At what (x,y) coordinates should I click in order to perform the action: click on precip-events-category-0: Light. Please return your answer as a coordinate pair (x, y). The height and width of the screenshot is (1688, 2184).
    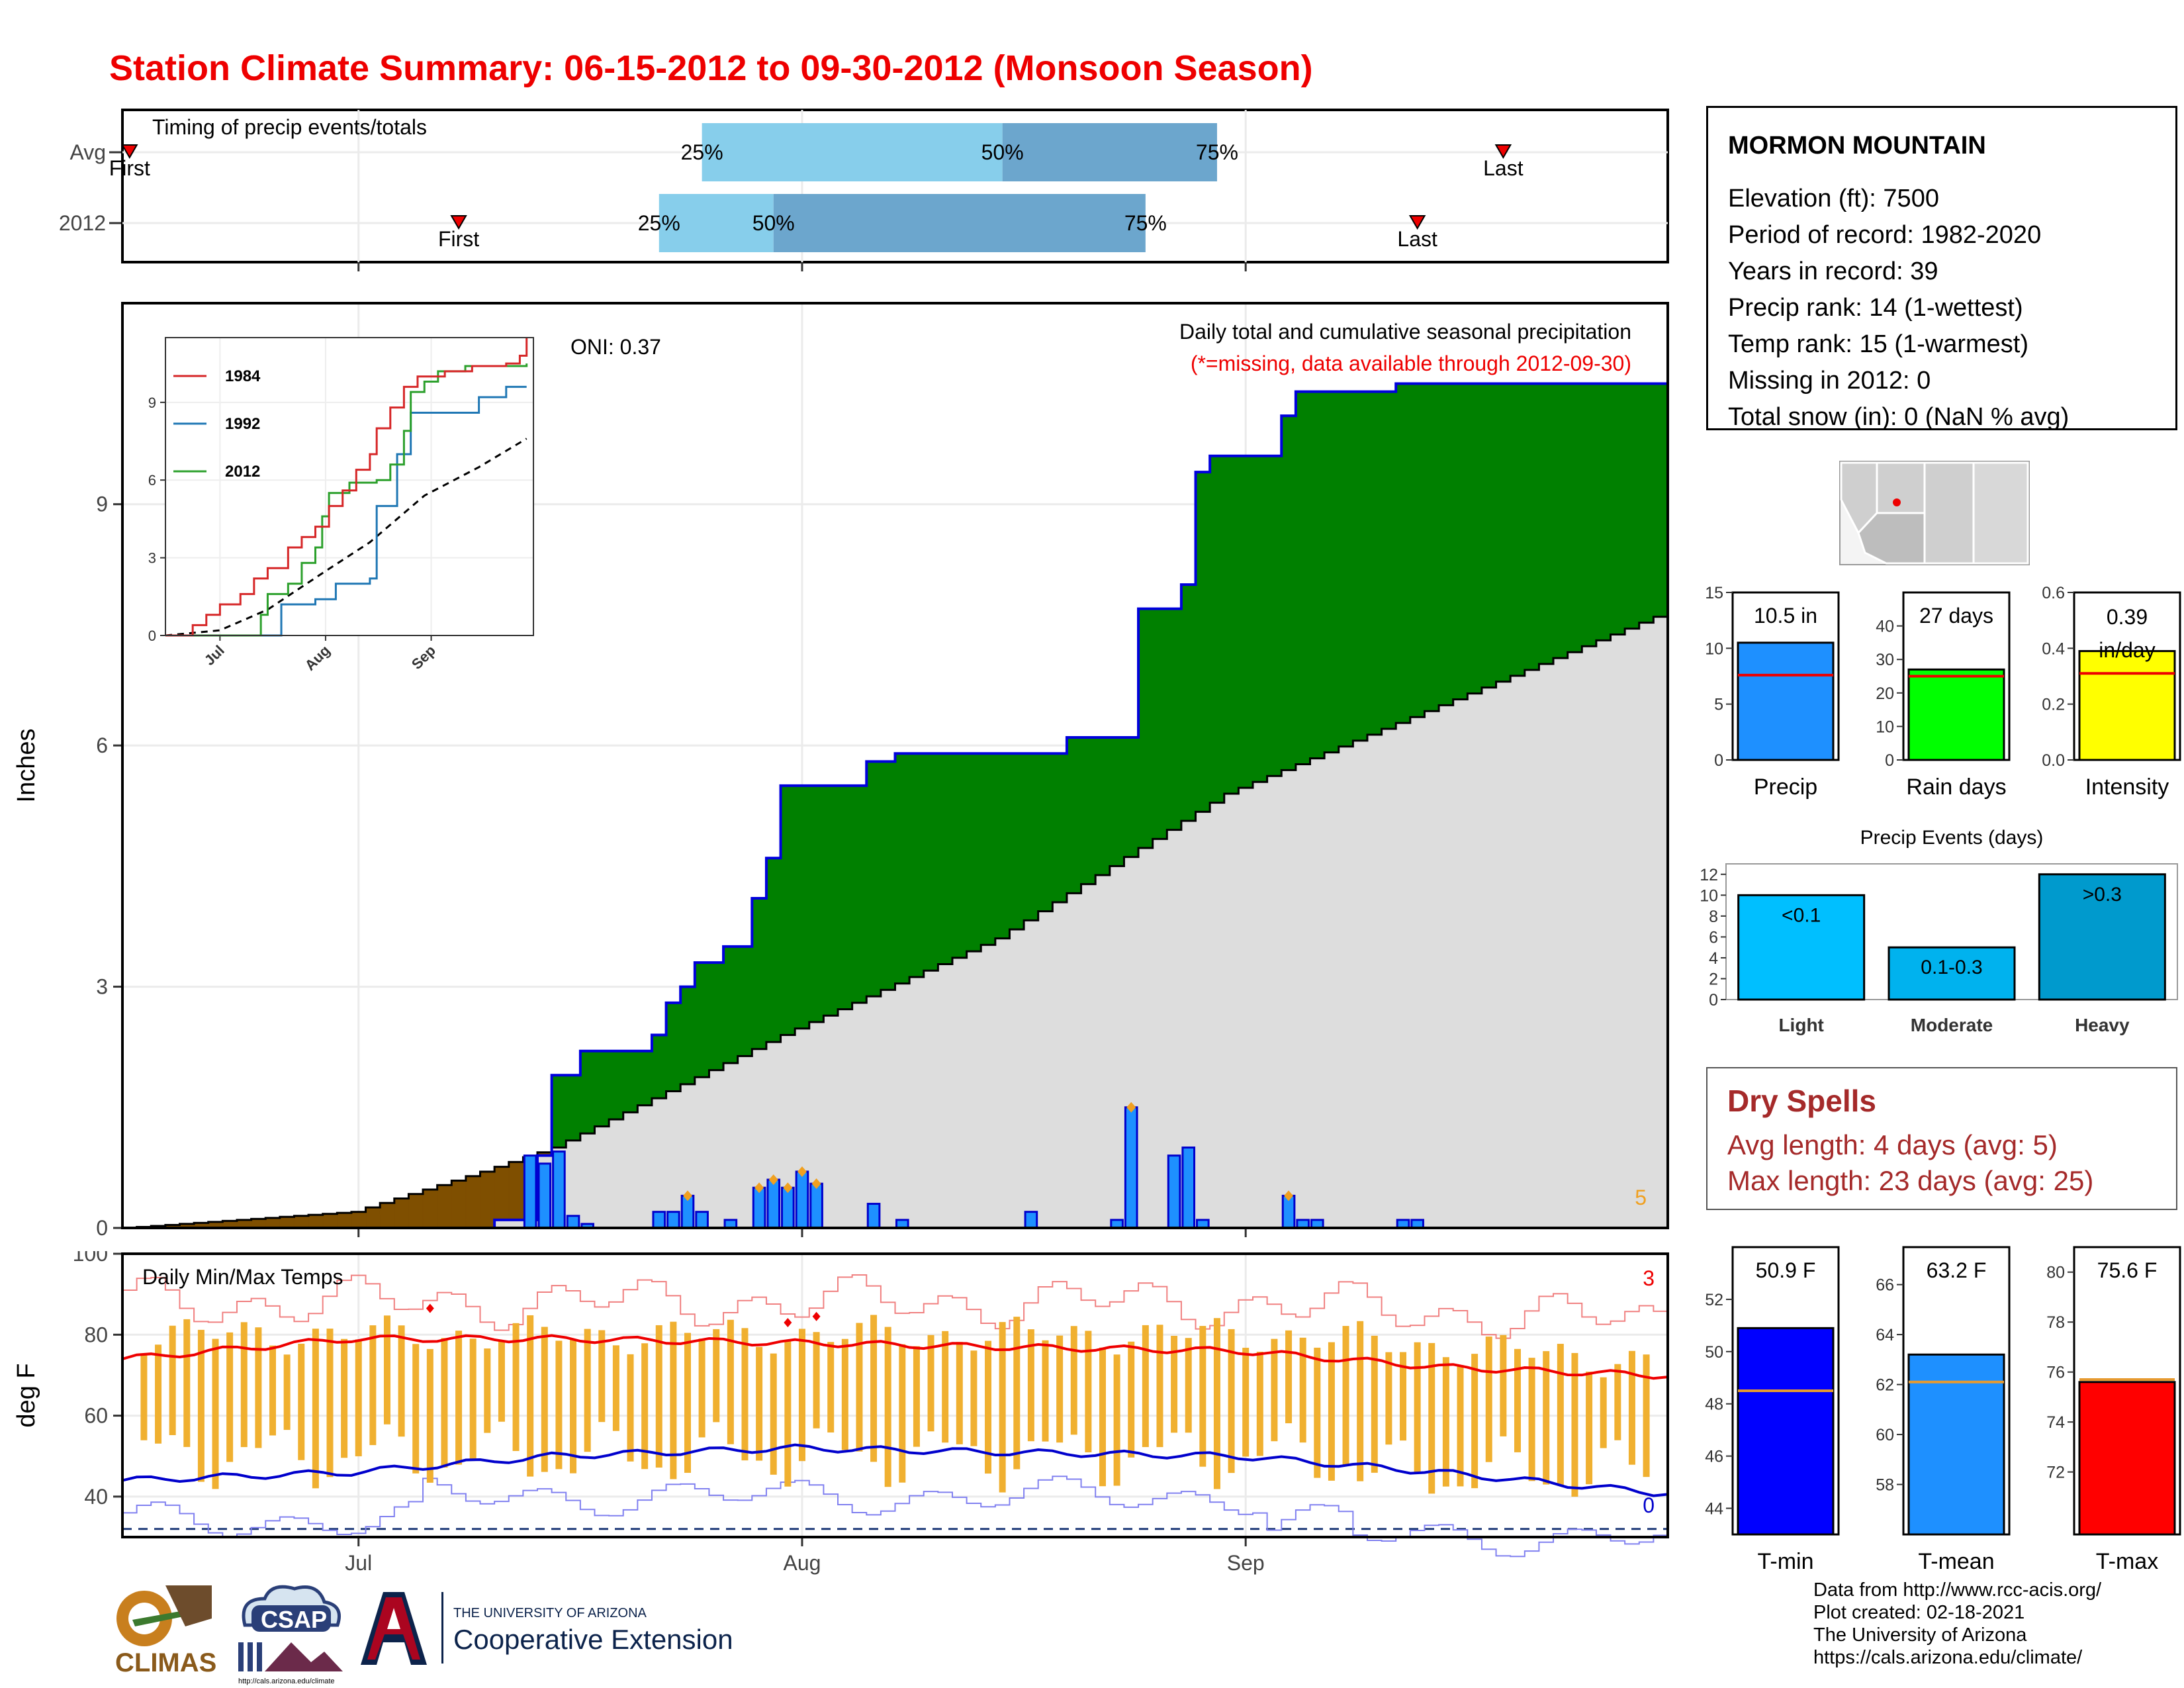
    Looking at the image, I should click on (1800, 1025).